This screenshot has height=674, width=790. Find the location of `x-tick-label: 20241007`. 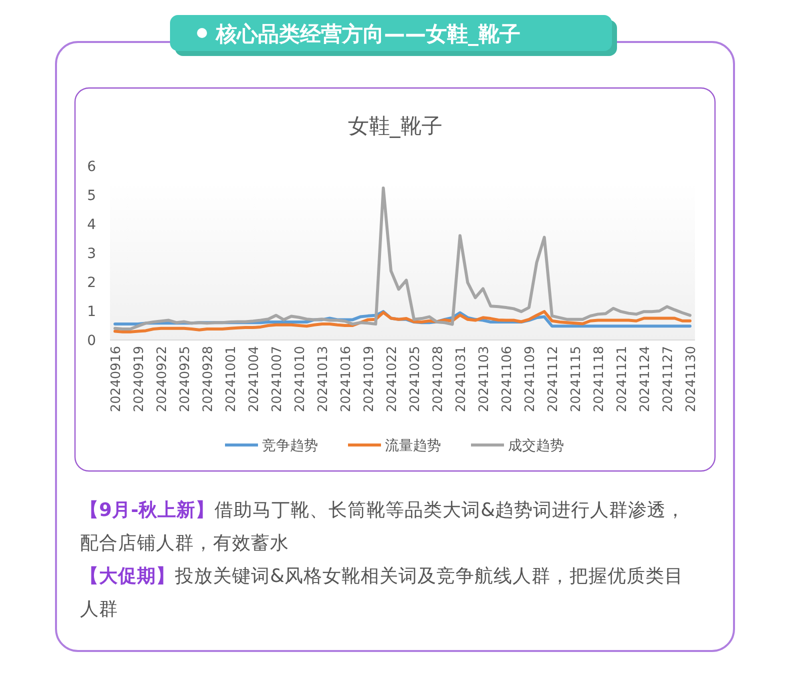

x-tick-label: 20241007 is located at coordinates (277, 379).